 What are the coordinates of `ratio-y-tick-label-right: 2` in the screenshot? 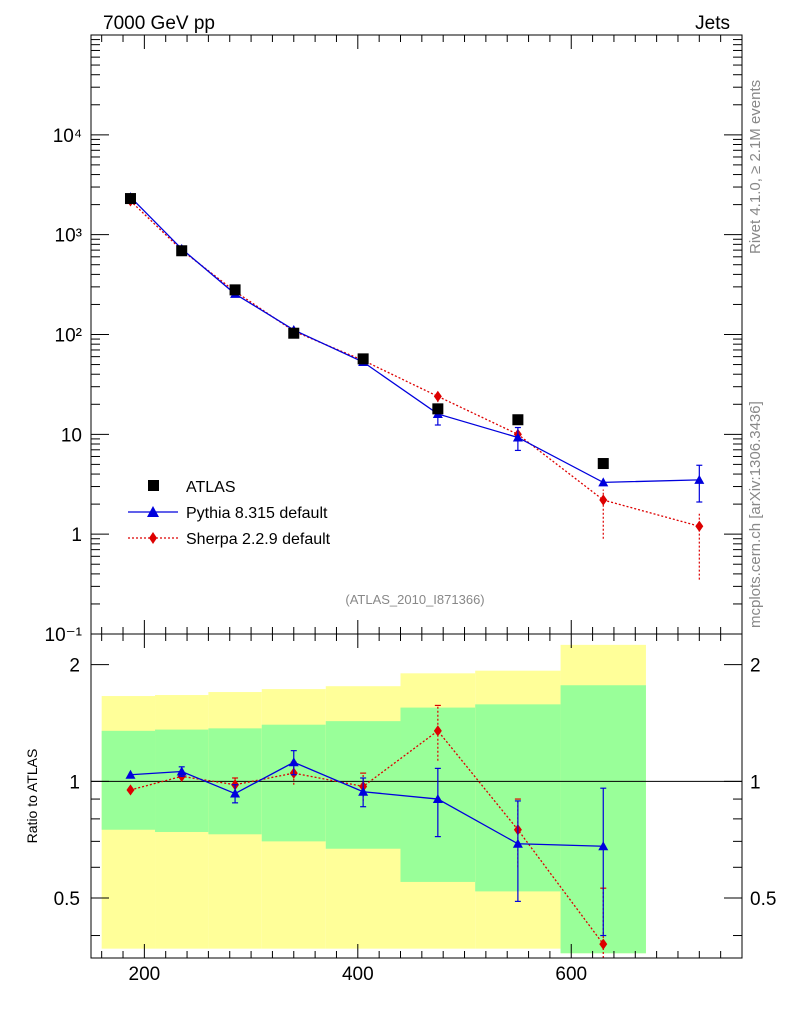 It's located at (755, 666).